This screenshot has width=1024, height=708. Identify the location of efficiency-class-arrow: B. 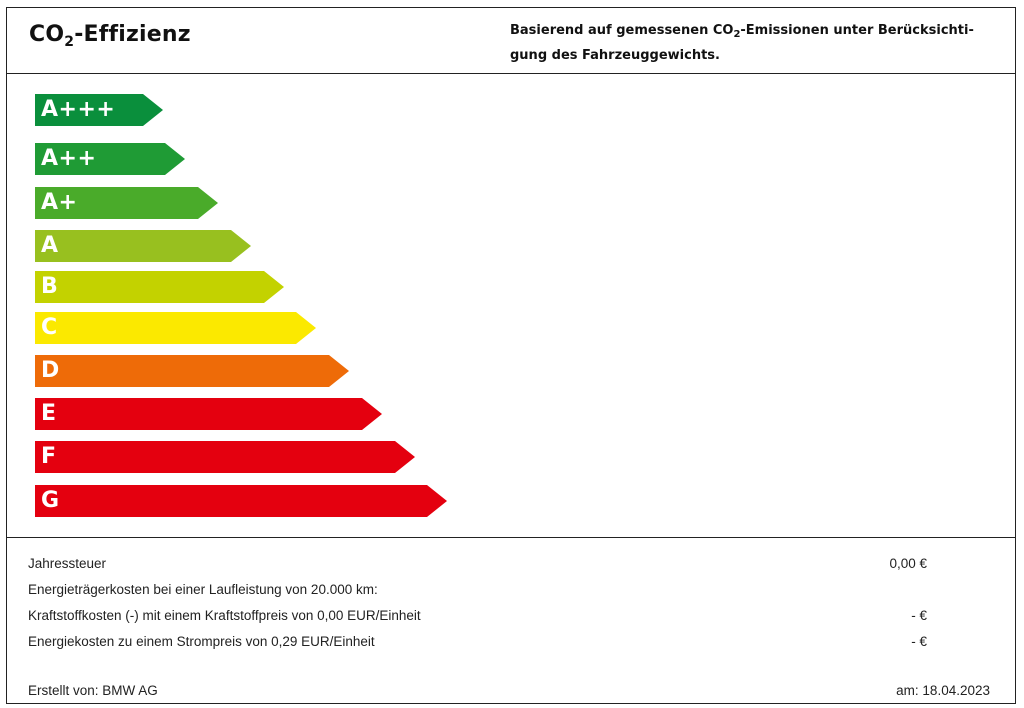
(159, 287).